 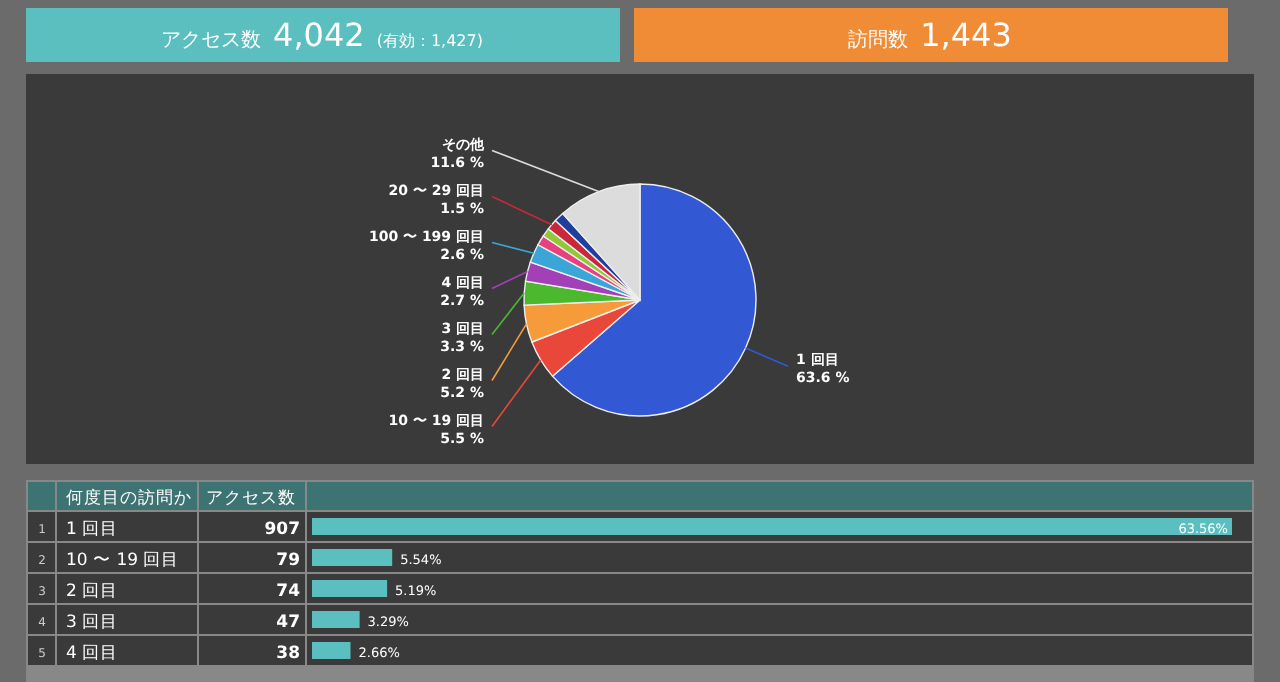 I want to click on text: 47, so click(x=288, y=622).